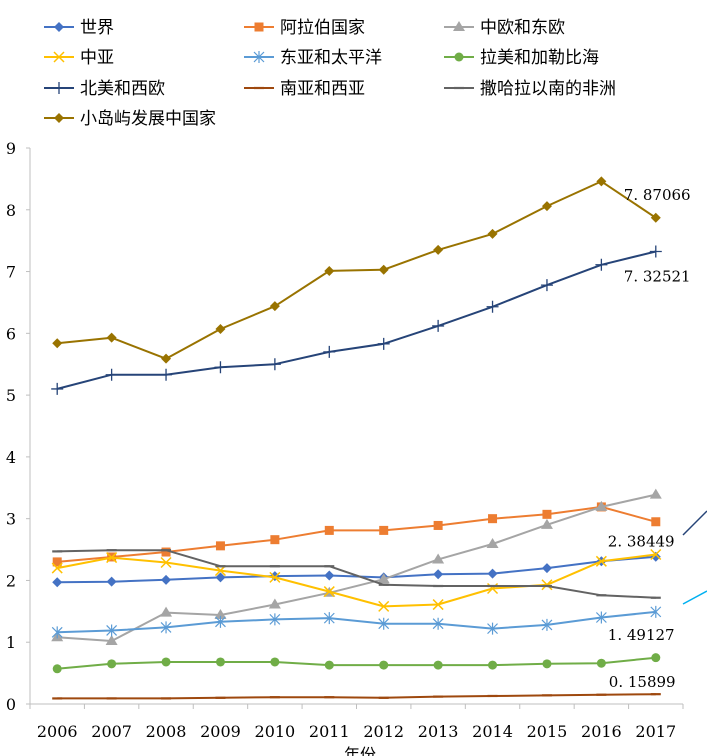 The height and width of the screenshot is (756, 707). Describe the element at coordinates (356, 622) in the screenshot. I see `series-东亚和太平洋` at that location.